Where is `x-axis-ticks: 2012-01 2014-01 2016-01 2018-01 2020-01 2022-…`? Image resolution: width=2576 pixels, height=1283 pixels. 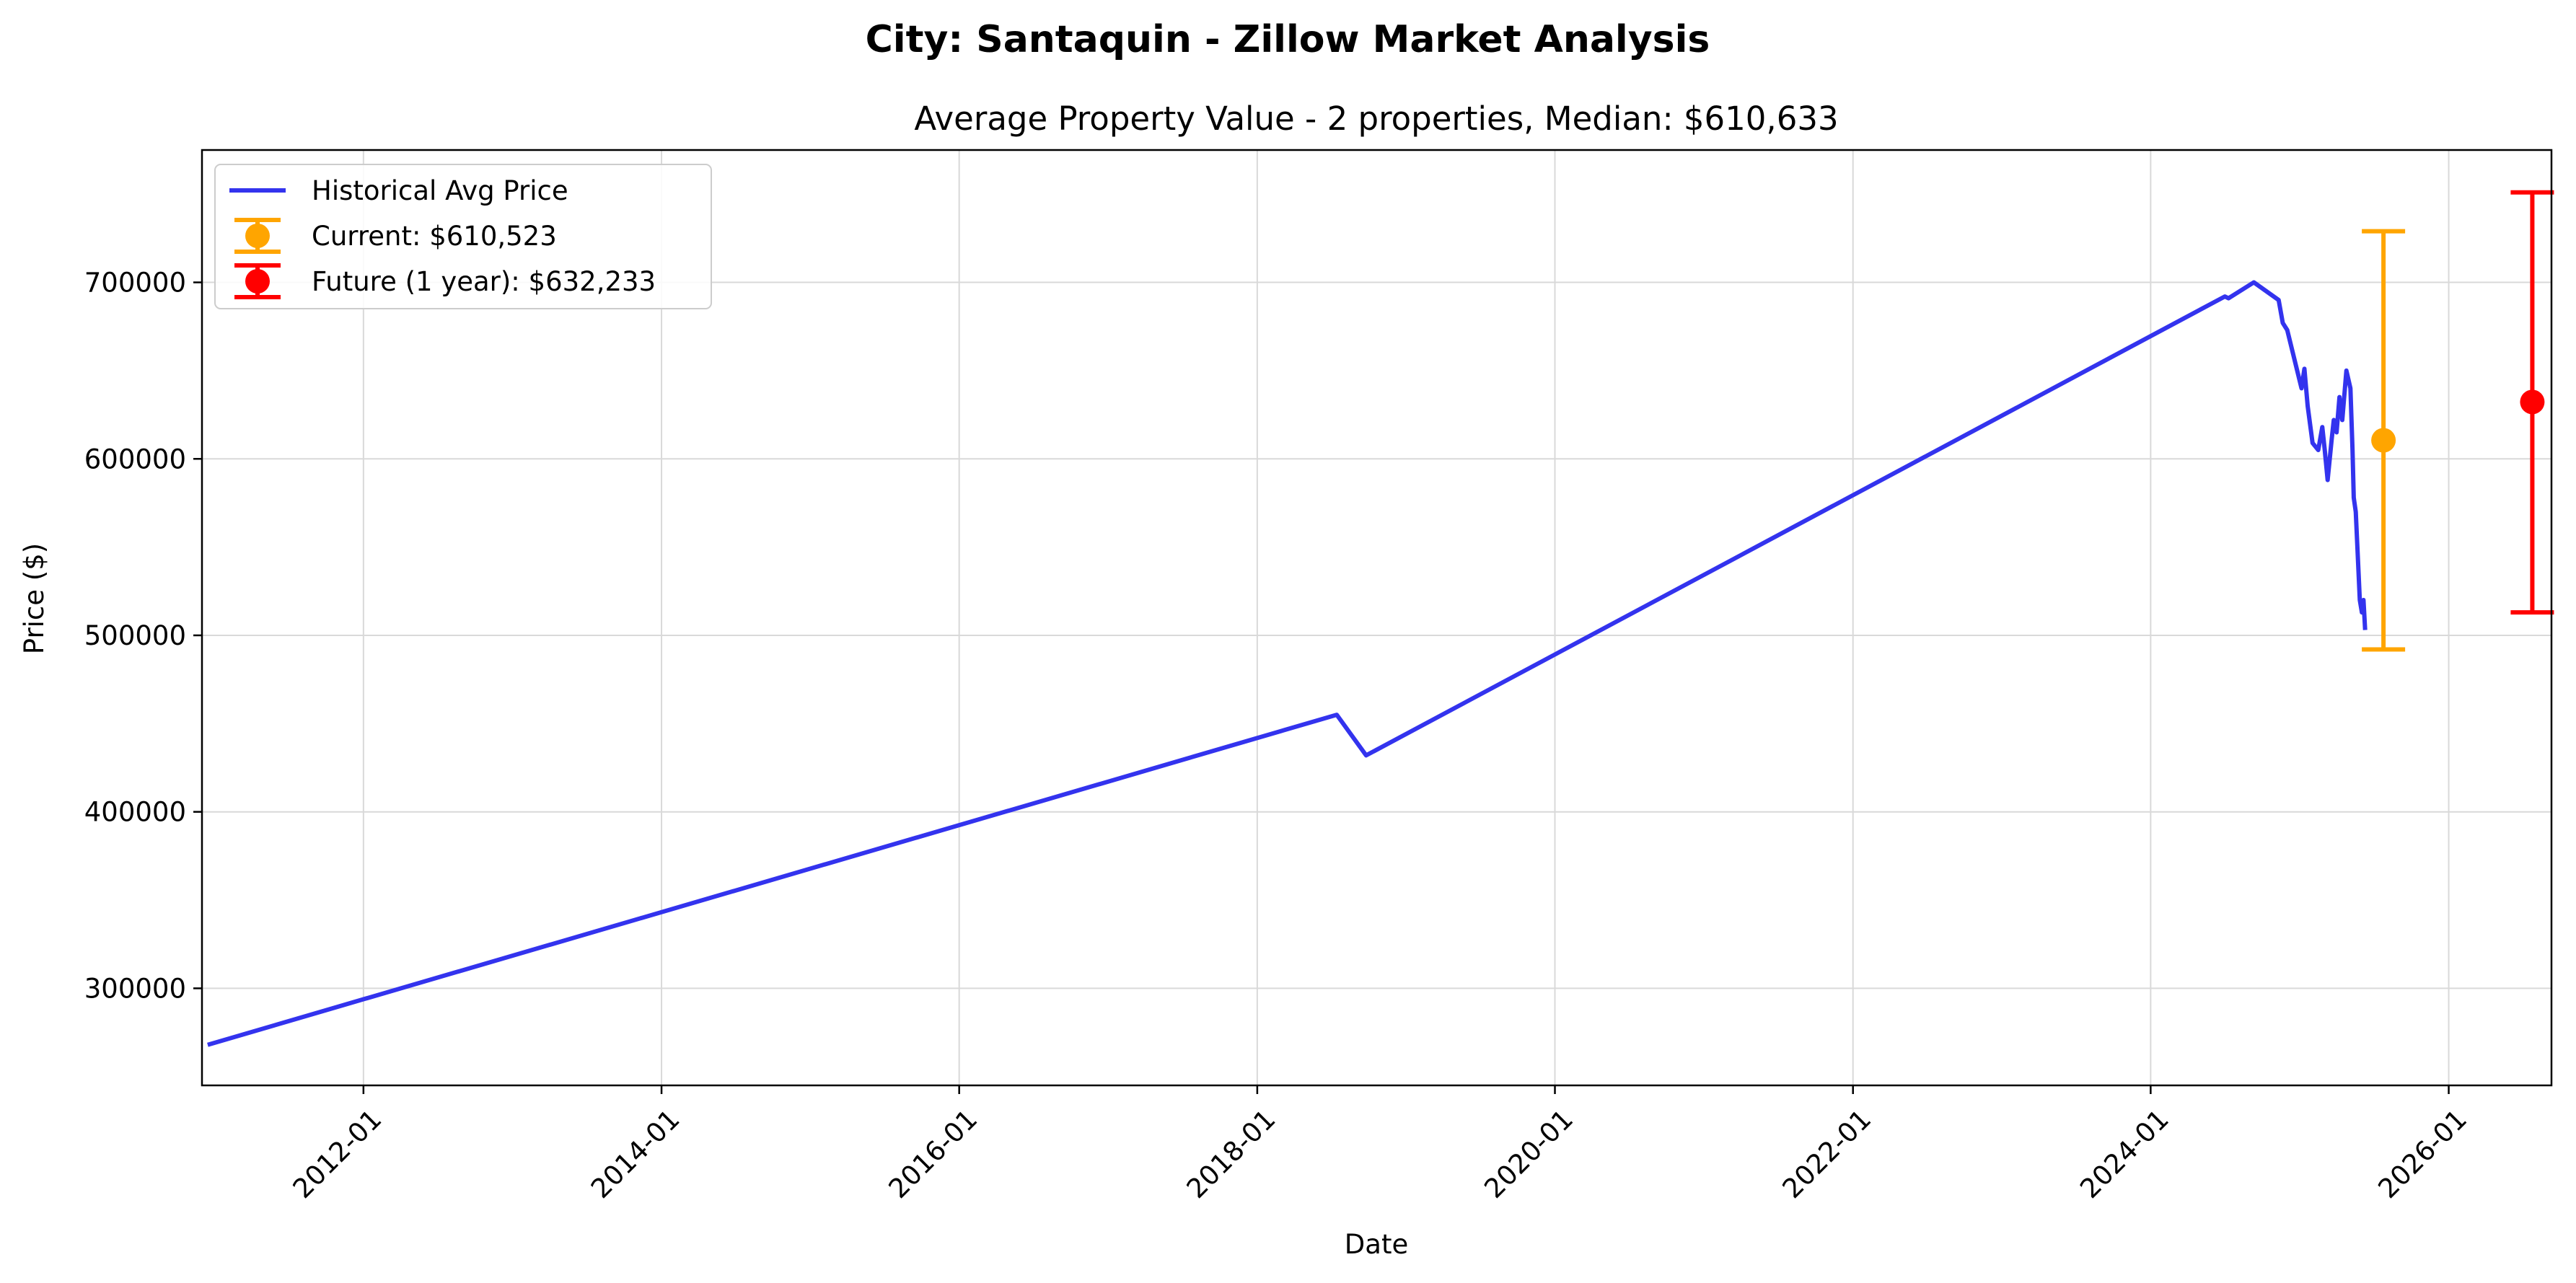 x-axis-ticks: 2012-01 2014-01 2016-01 2018-01 2020-01 2022-… is located at coordinates (1380, 1144).